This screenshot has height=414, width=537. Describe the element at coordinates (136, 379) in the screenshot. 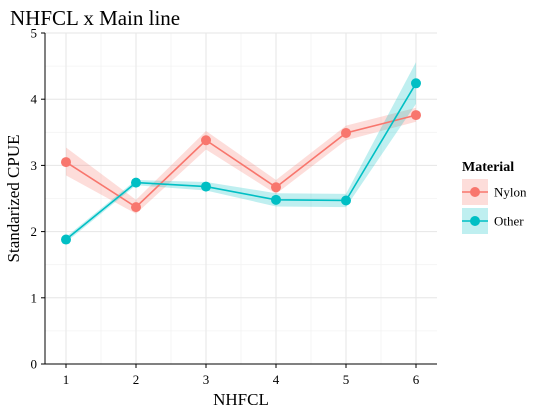

I see `x-tick-label: 2` at that location.